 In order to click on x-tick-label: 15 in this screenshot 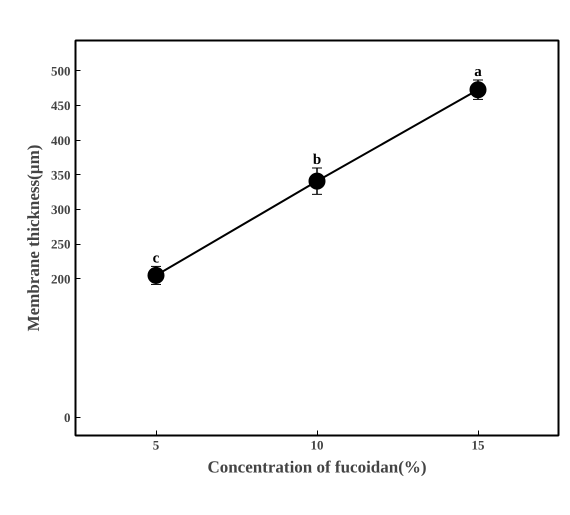, I will do `click(478, 445)`.